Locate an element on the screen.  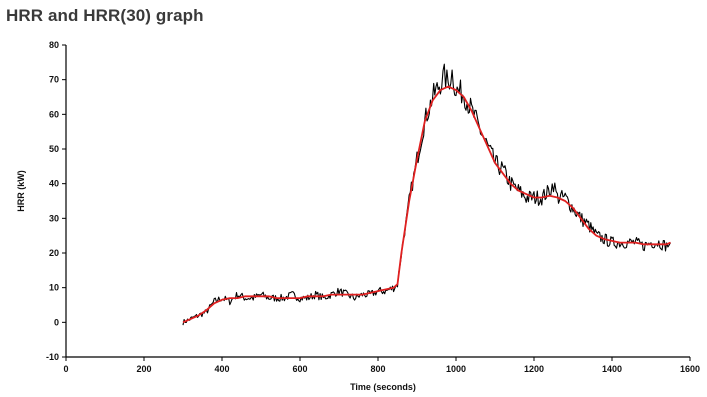
x-tick-label-600: 600 is located at coordinates (299, 369).